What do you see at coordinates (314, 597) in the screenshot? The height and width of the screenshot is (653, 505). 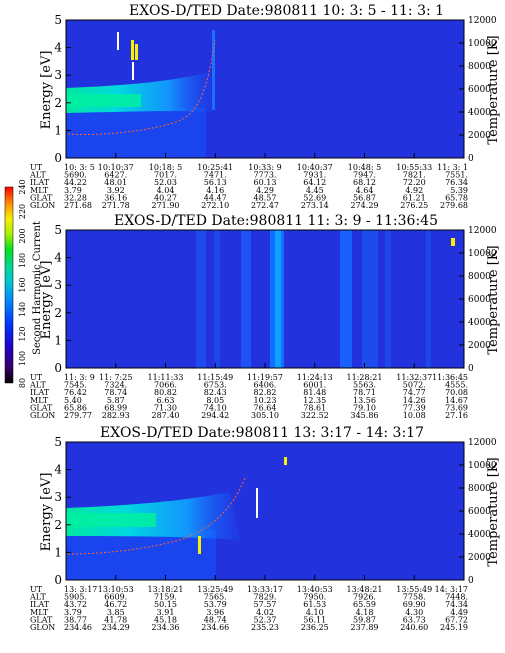 I see `table-cell: 7950.` at bounding box center [314, 597].